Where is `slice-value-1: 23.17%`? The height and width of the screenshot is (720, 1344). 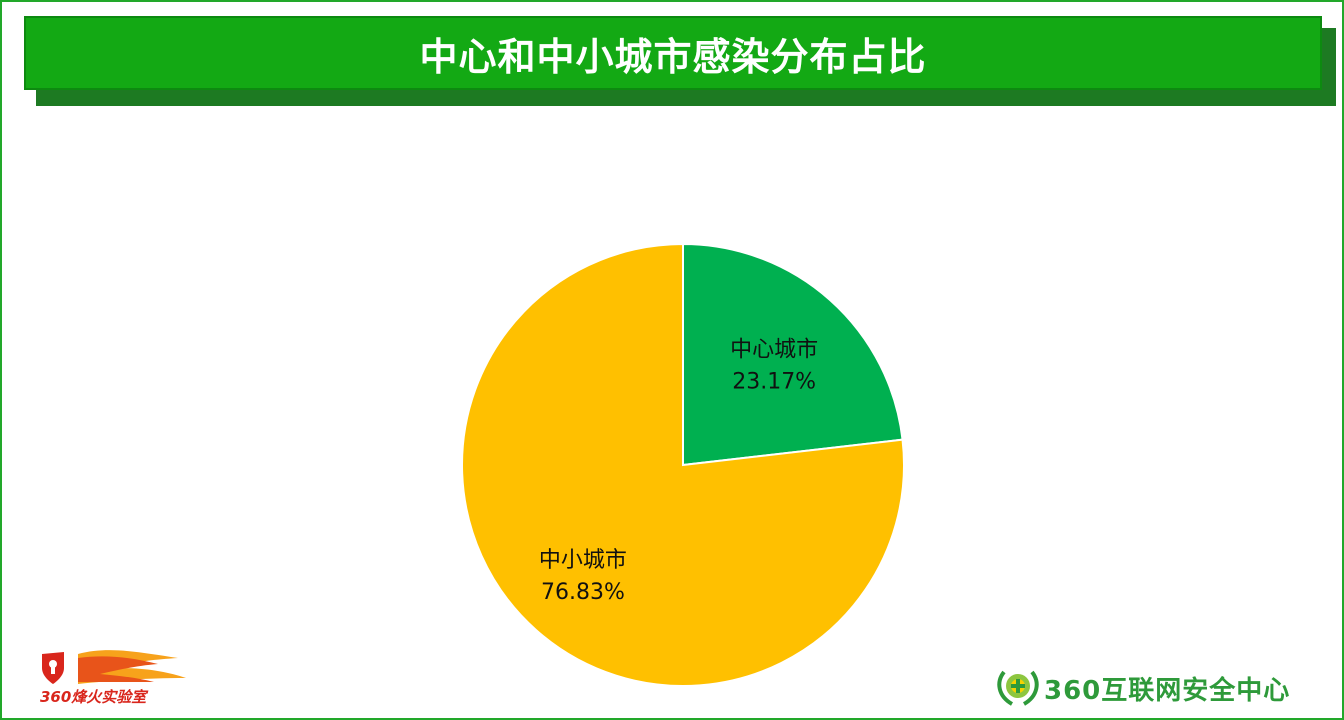
slice-value-1: 23.17% is located at coordinates (774, 382).